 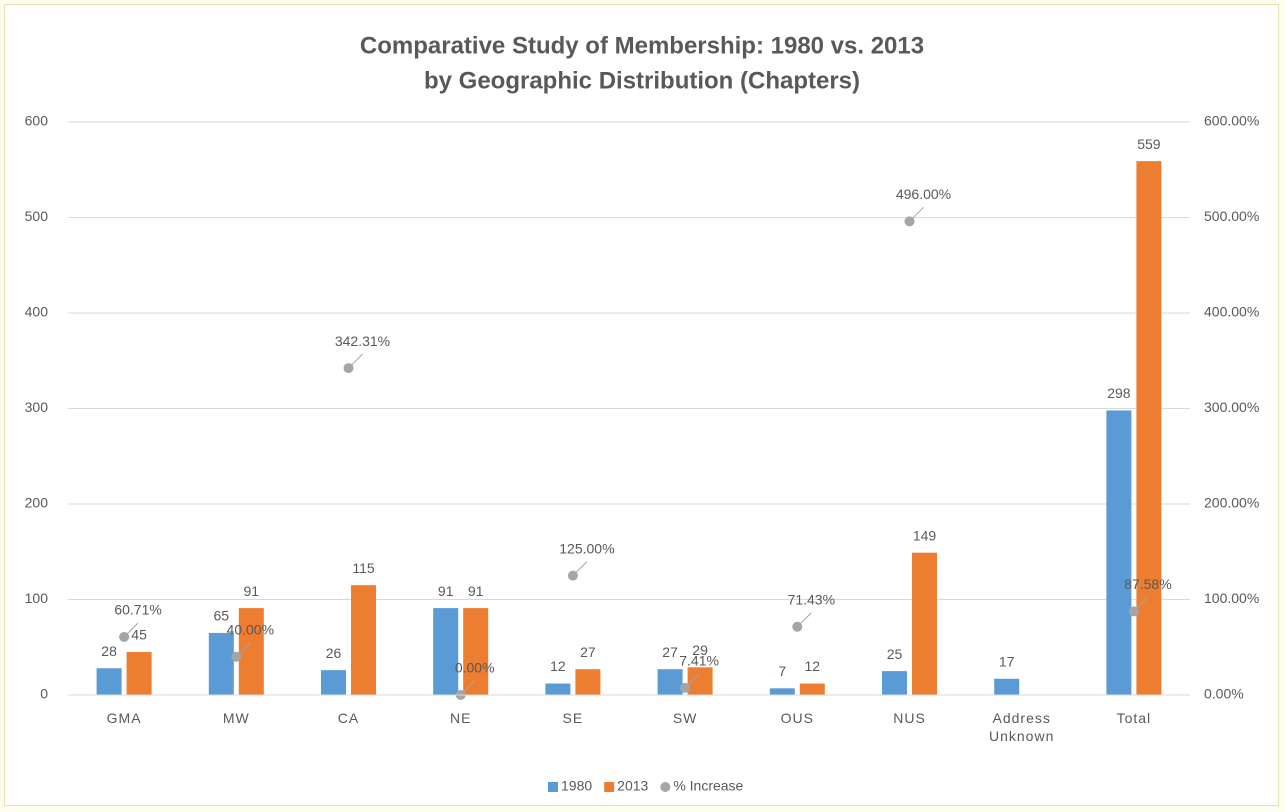 I want to click on bar-value-label: 149, so click(x=925, y=535).